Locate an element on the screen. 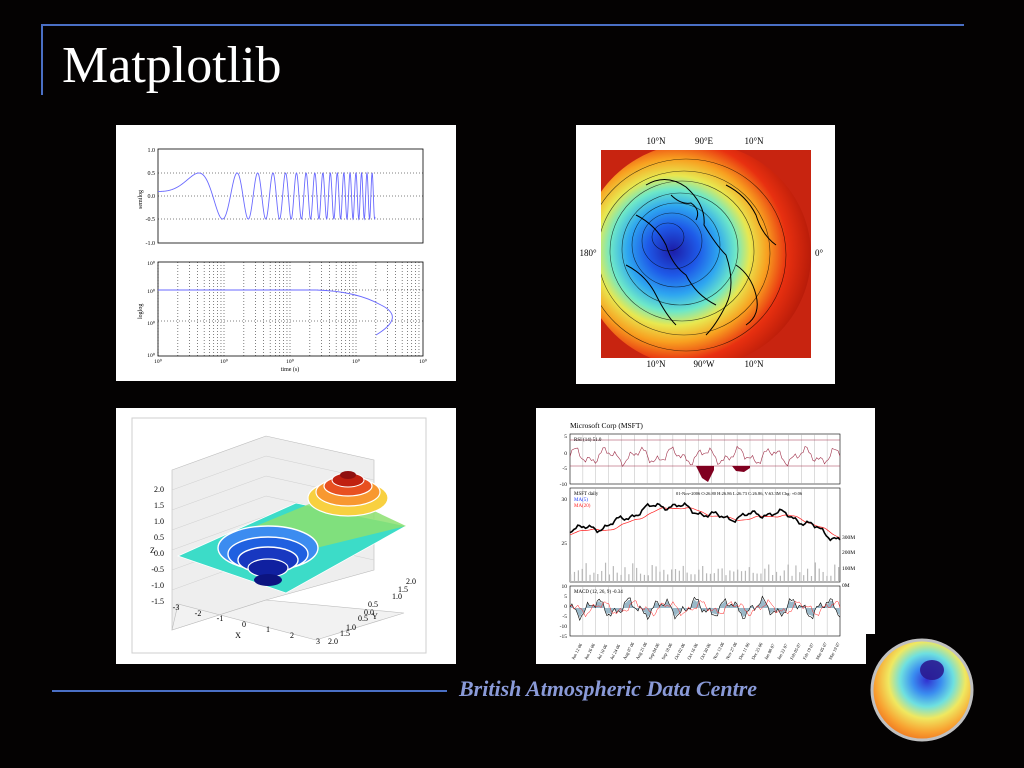 This screenshot has width=1024, height=768. surface3d-ztick: -1.5 is located at coordinates (157, 601).